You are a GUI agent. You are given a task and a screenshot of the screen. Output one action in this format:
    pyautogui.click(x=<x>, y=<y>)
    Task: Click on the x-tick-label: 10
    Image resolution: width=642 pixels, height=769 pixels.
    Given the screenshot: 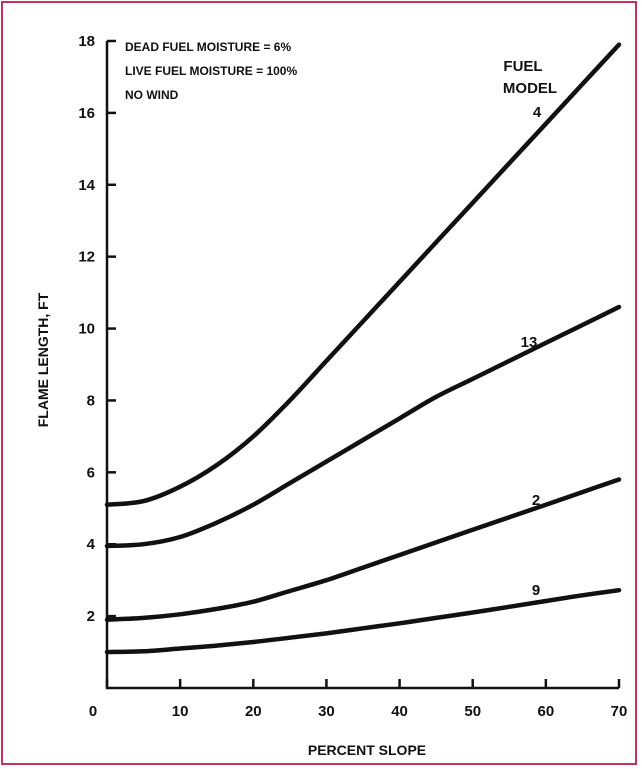 What is the action you would take?
    pyautogui.click(x=180, y=711)
    